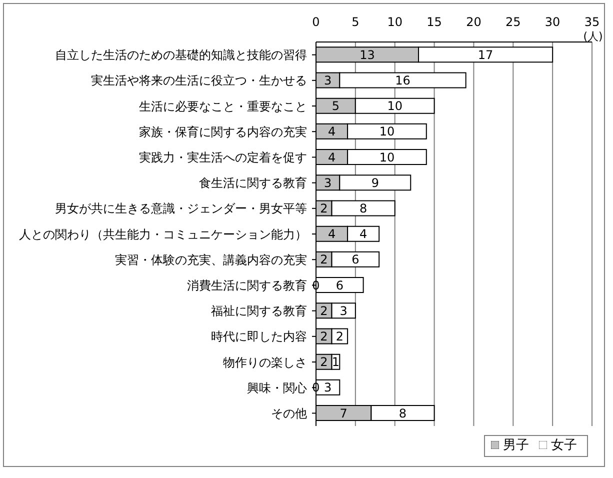 Image resolution: width=613 pixels, height=478 pixels. I want to click on data-label: 9, so click(375, 183).